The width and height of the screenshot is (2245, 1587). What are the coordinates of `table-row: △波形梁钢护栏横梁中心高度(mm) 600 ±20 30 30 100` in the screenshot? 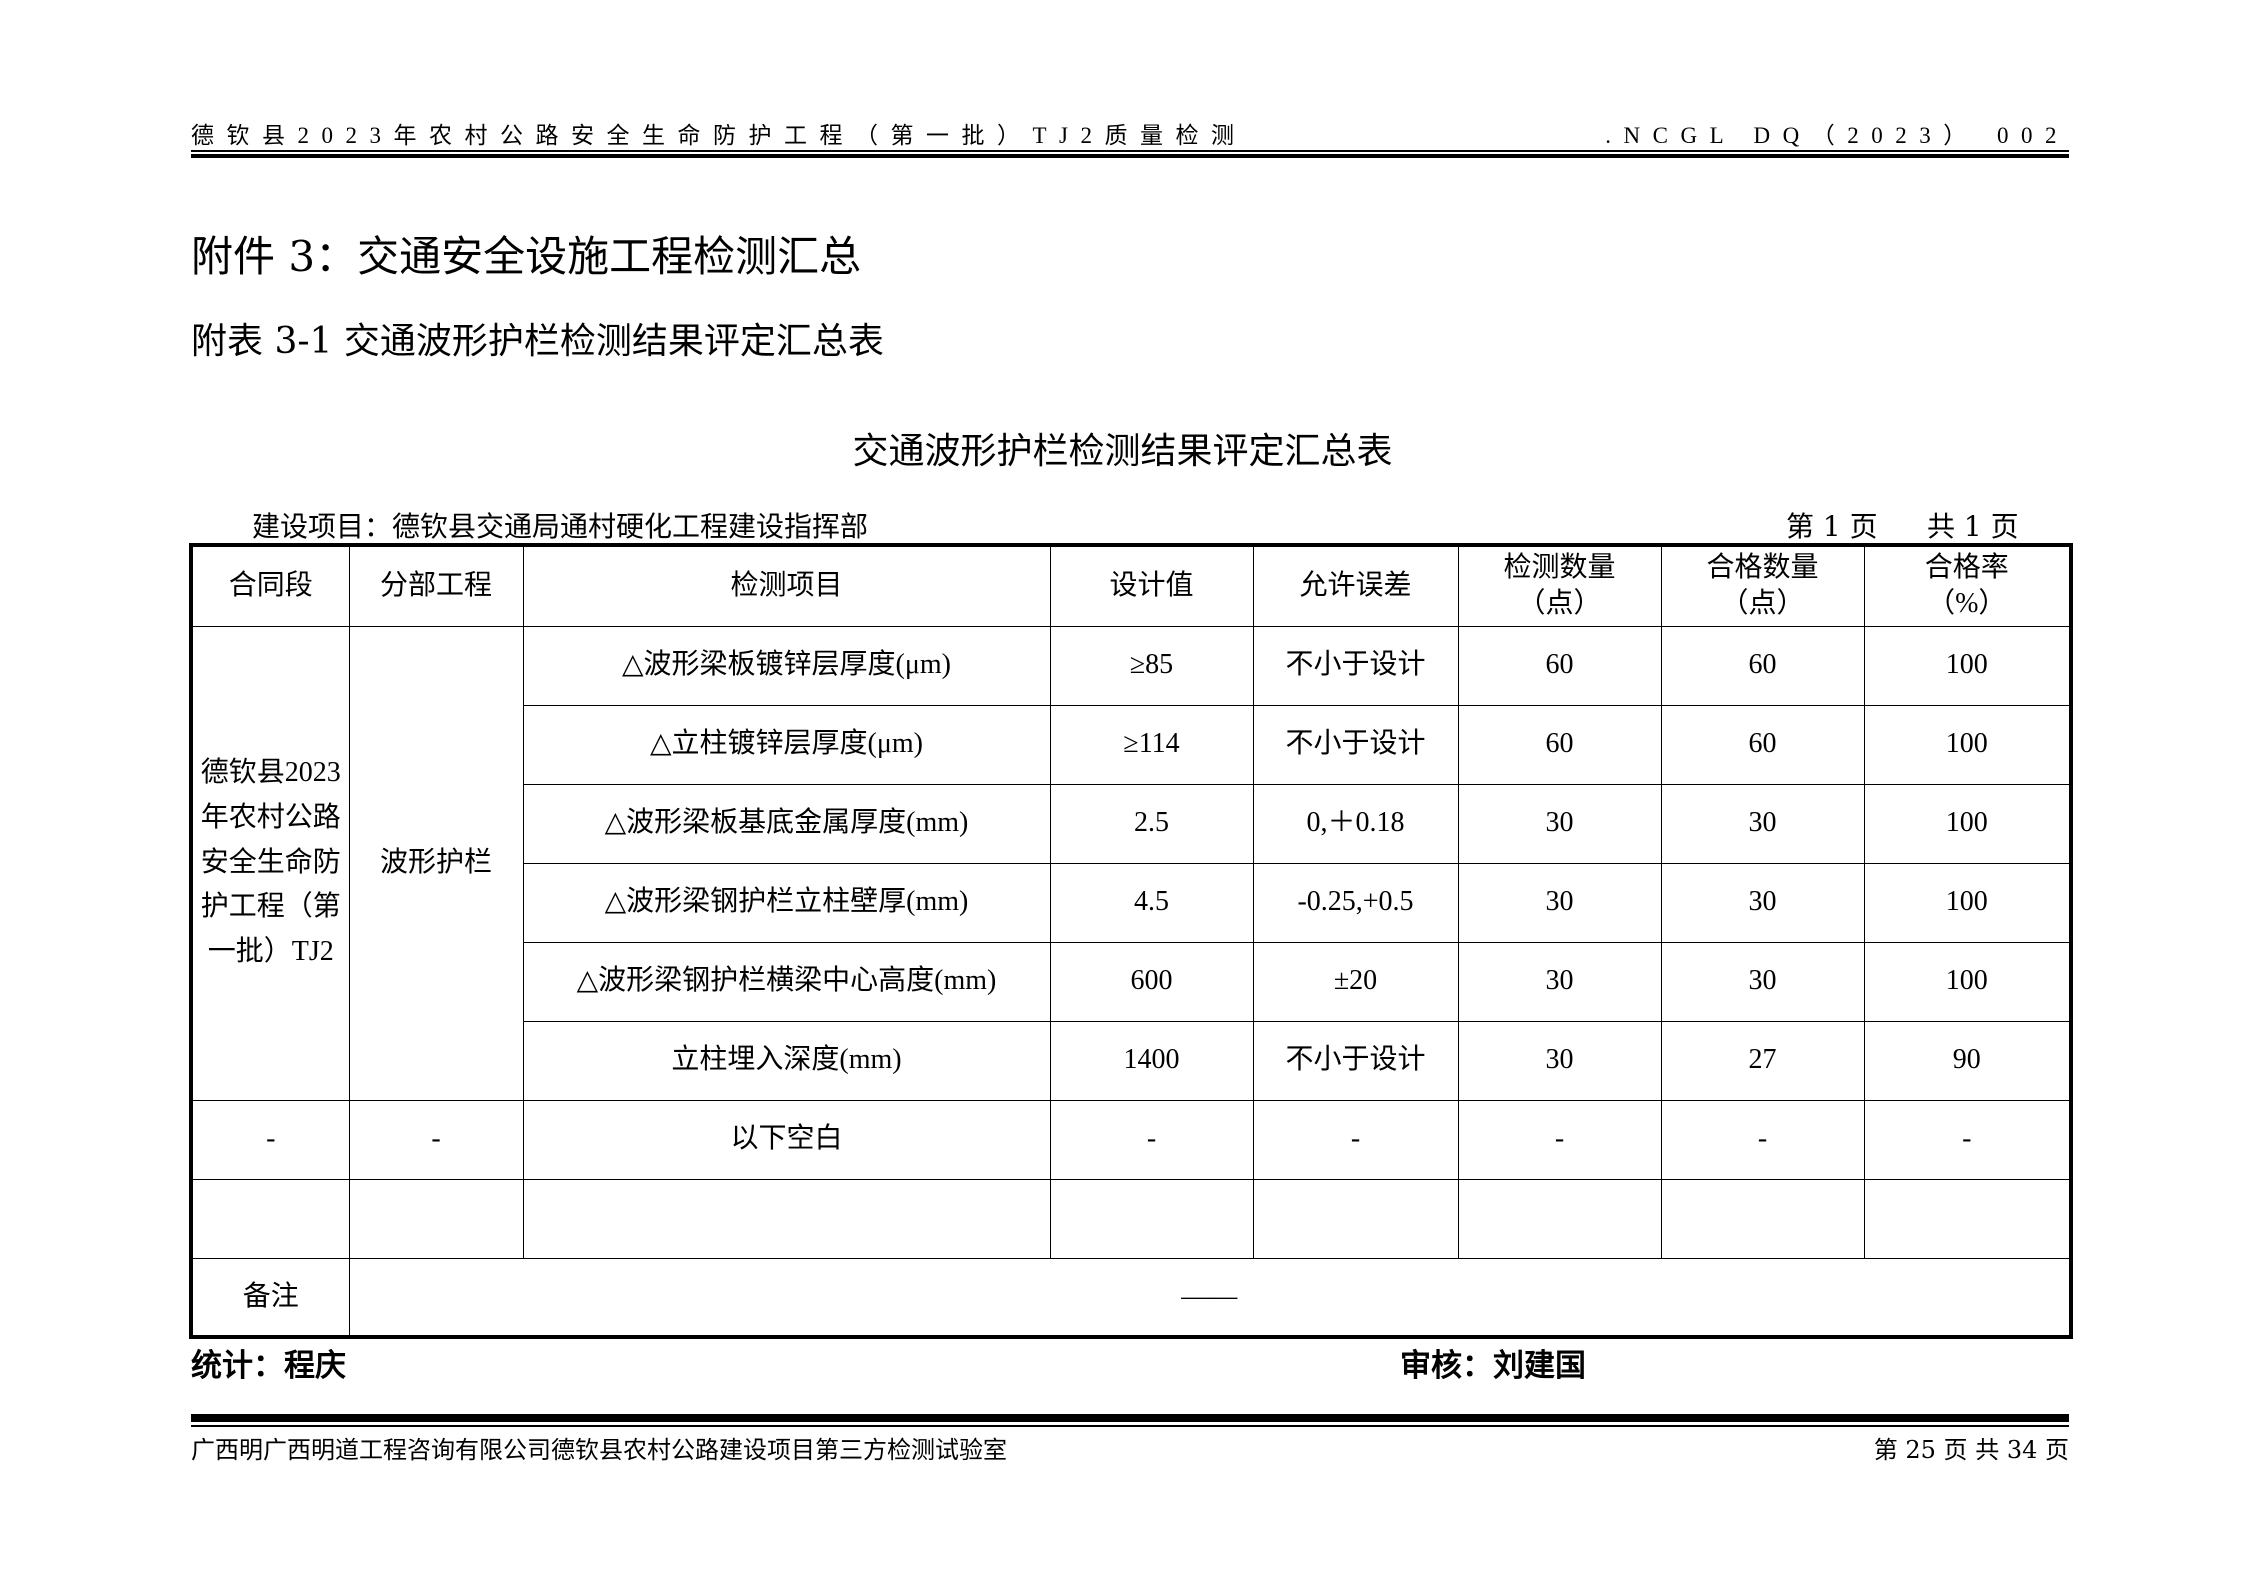 It's located at (1131, 981).